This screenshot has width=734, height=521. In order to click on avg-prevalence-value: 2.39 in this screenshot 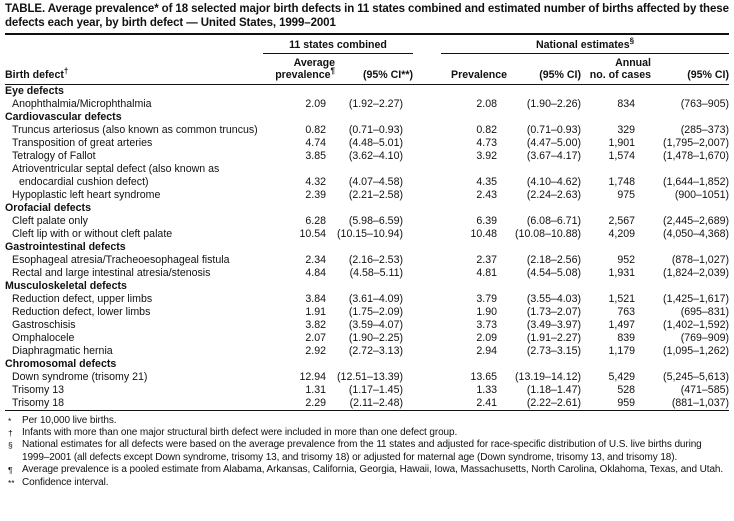, I will do `click(315, 194)`.